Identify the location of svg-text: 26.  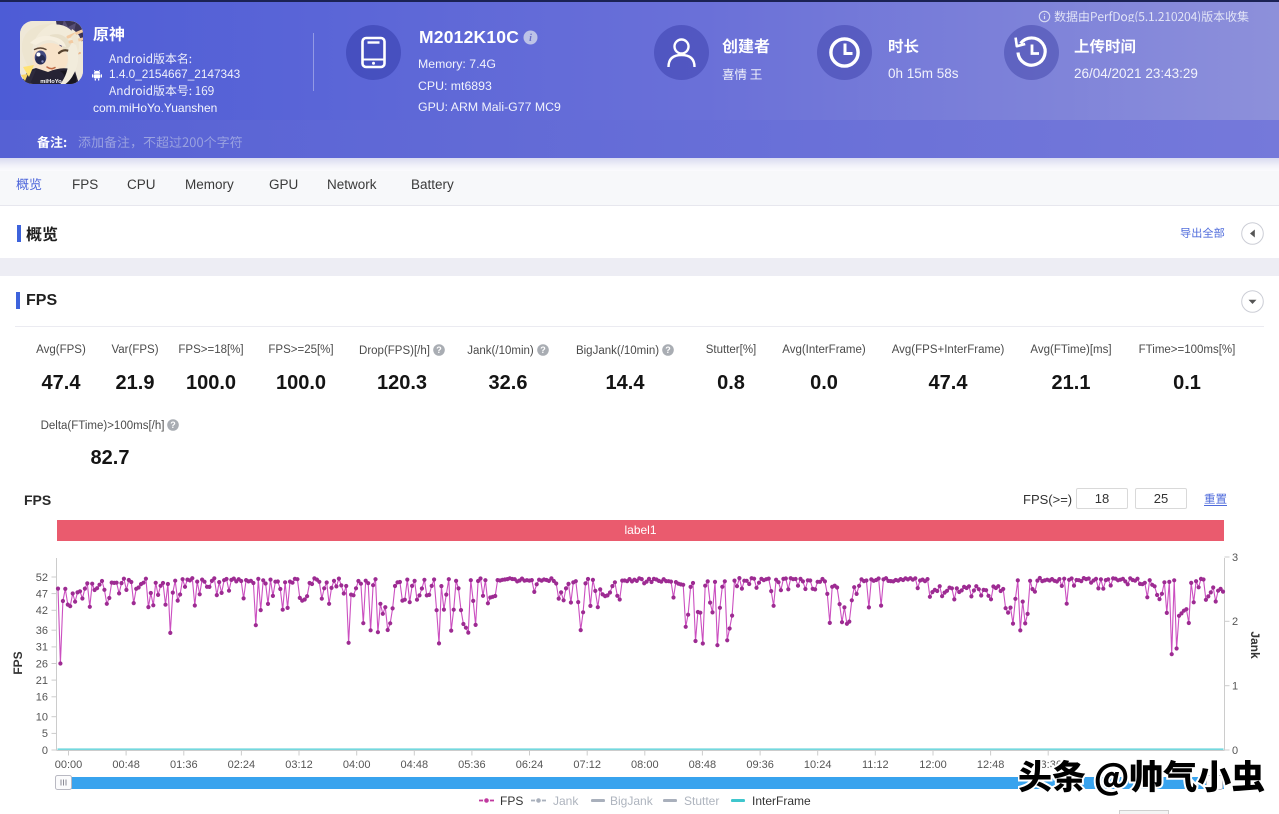
(42, 664).